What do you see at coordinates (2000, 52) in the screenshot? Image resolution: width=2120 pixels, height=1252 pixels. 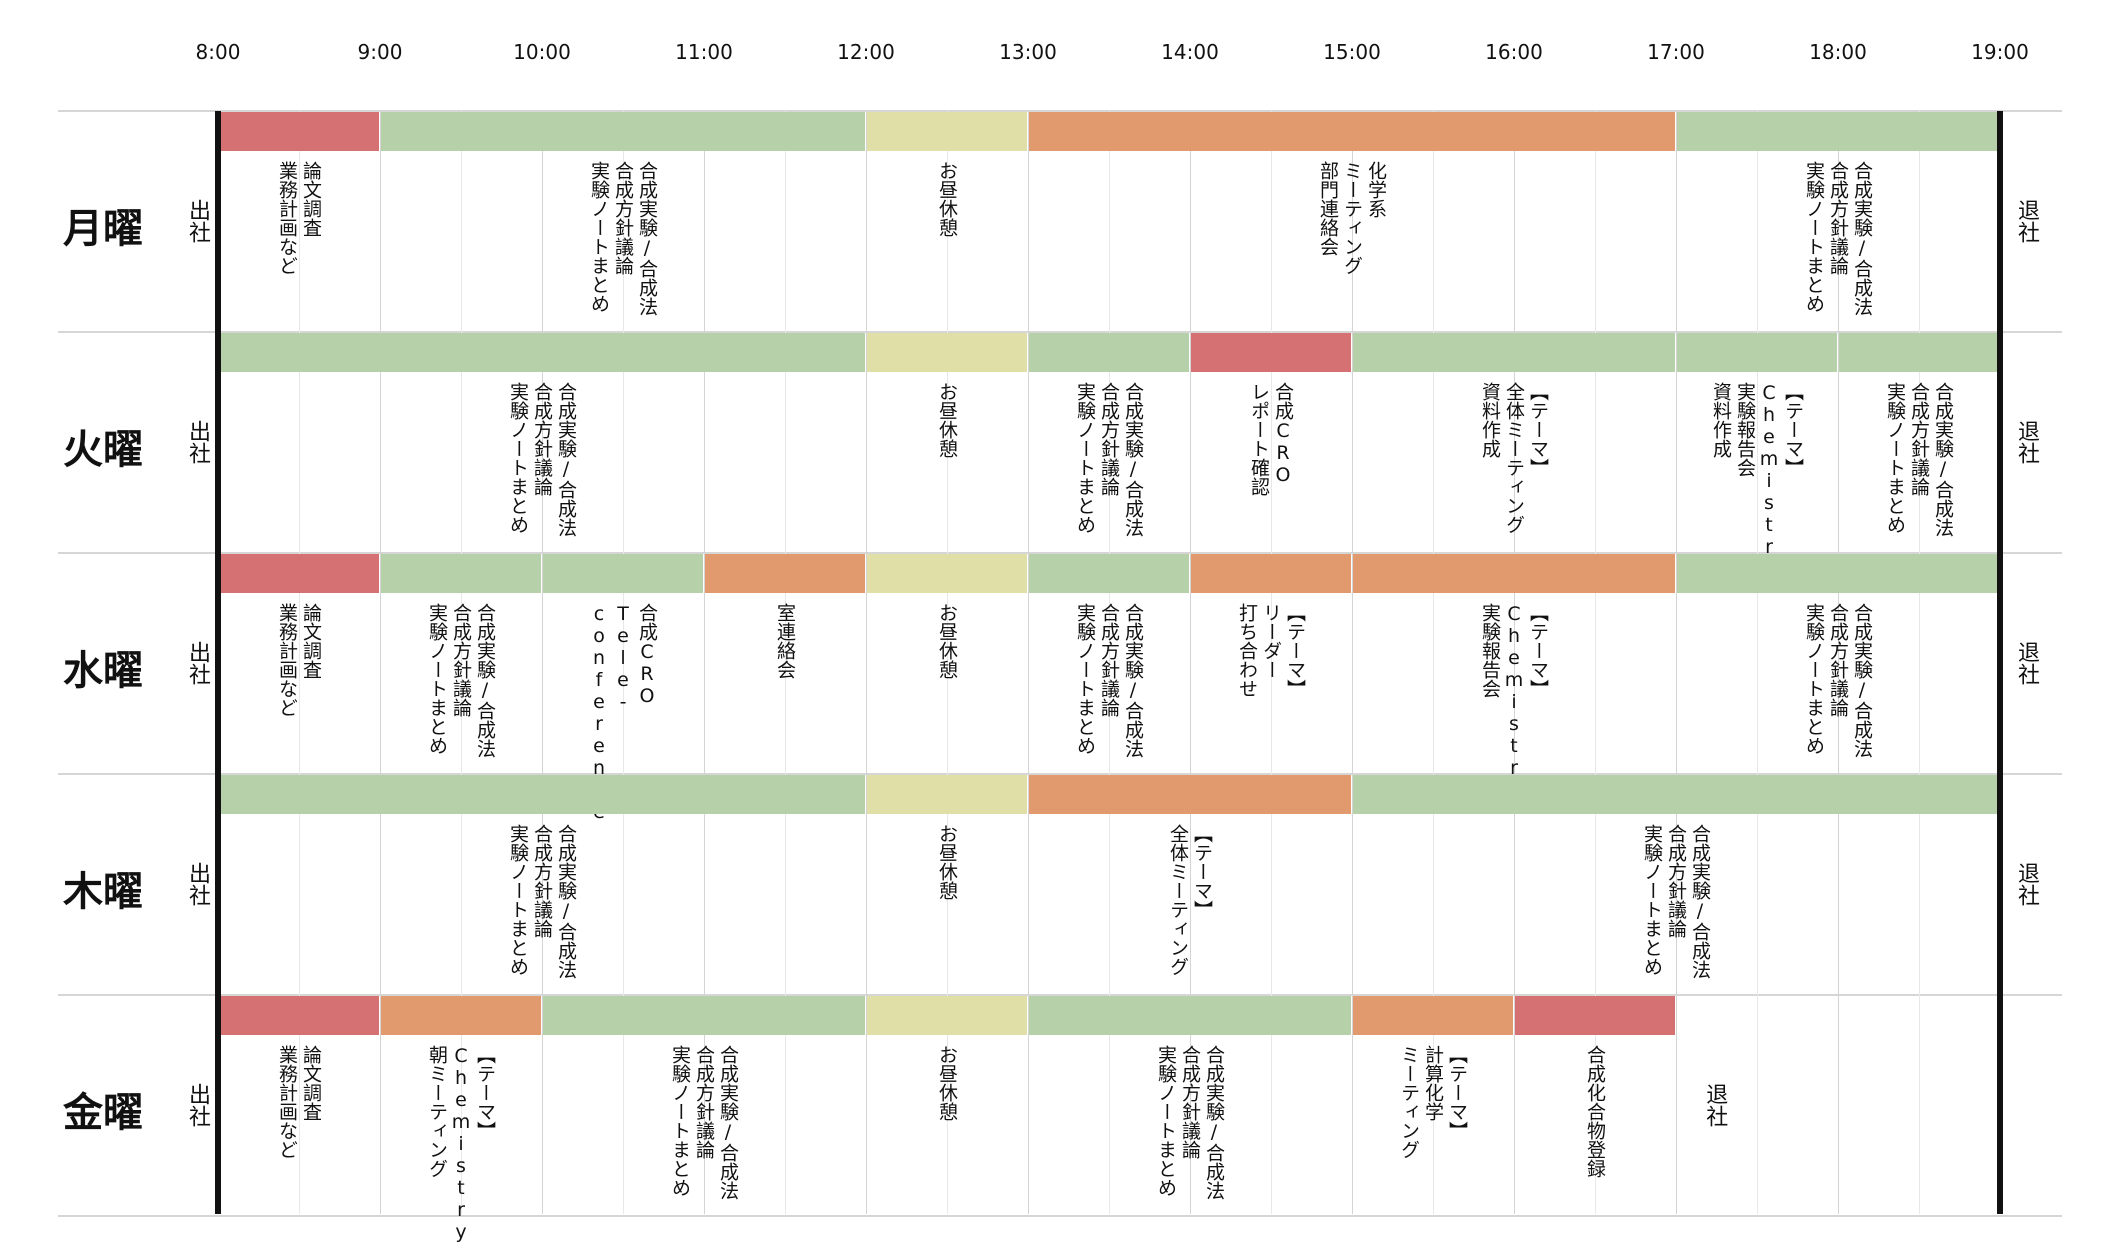 I see `hour-label: 19:00` at bounding box center [2000, 52].